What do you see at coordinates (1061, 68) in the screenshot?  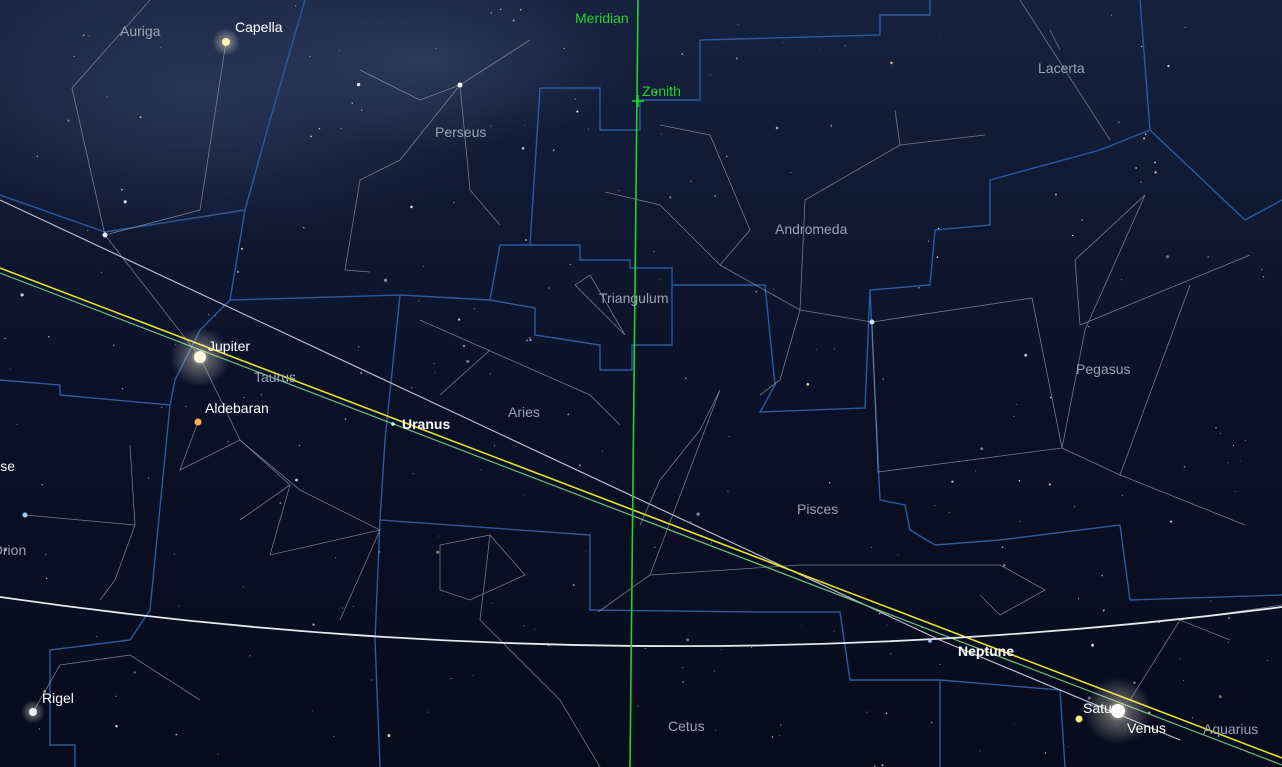 I see `constellation-label: Lacerta` at bounding box center [1061, 68].